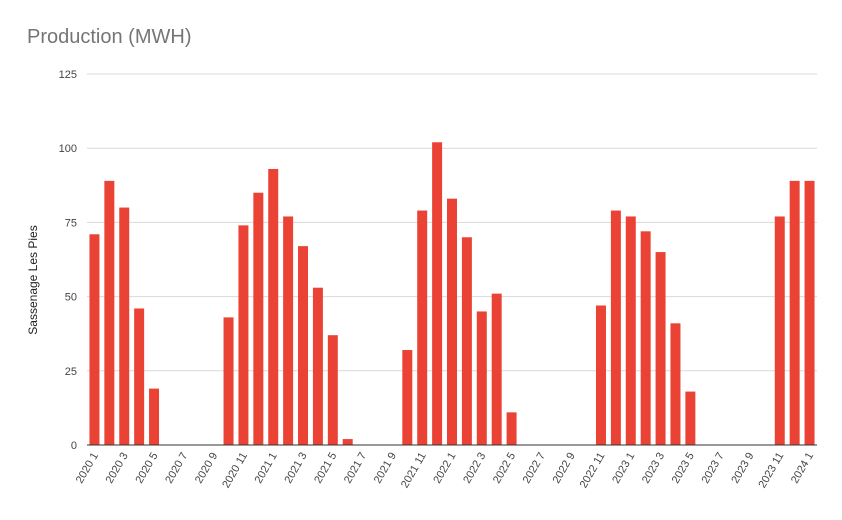 The height and width of the screenshot is (520, 842). What do you see at coordinates (146, 468) in the screenshot?
I see `x-tick-label: 2020 5` at bounding box center [146, 468].